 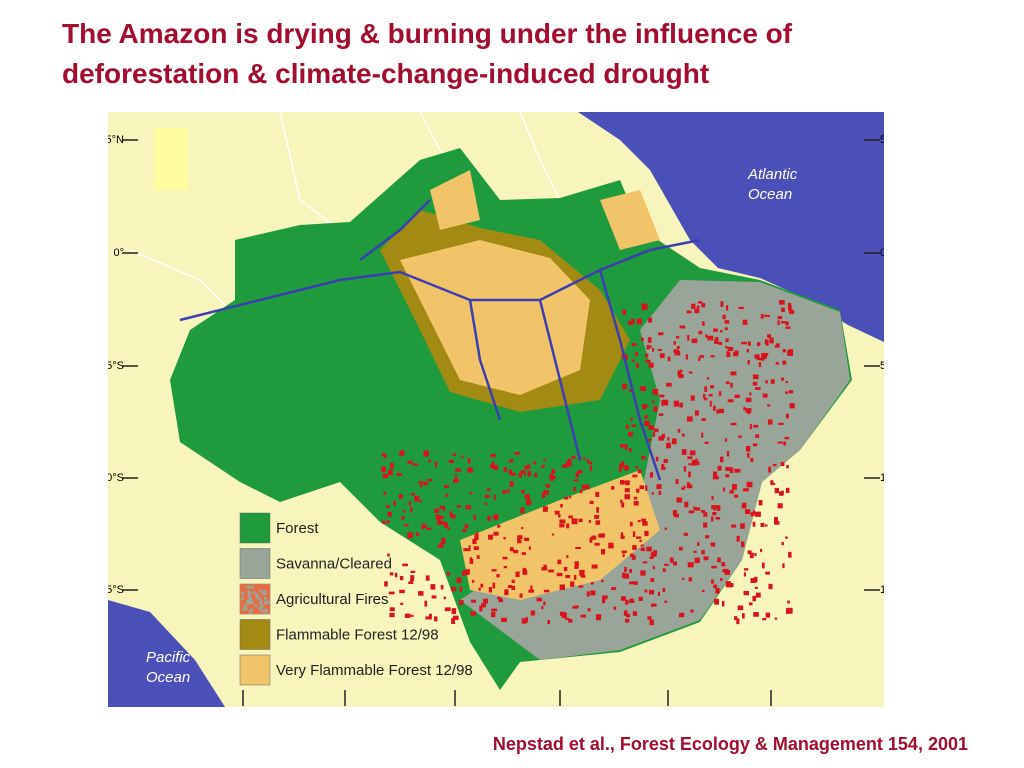 What do you see at coordinates (116, 140) in the screenshot?
I see `latitude-label: 5°N` at bounding box center [116, 140].